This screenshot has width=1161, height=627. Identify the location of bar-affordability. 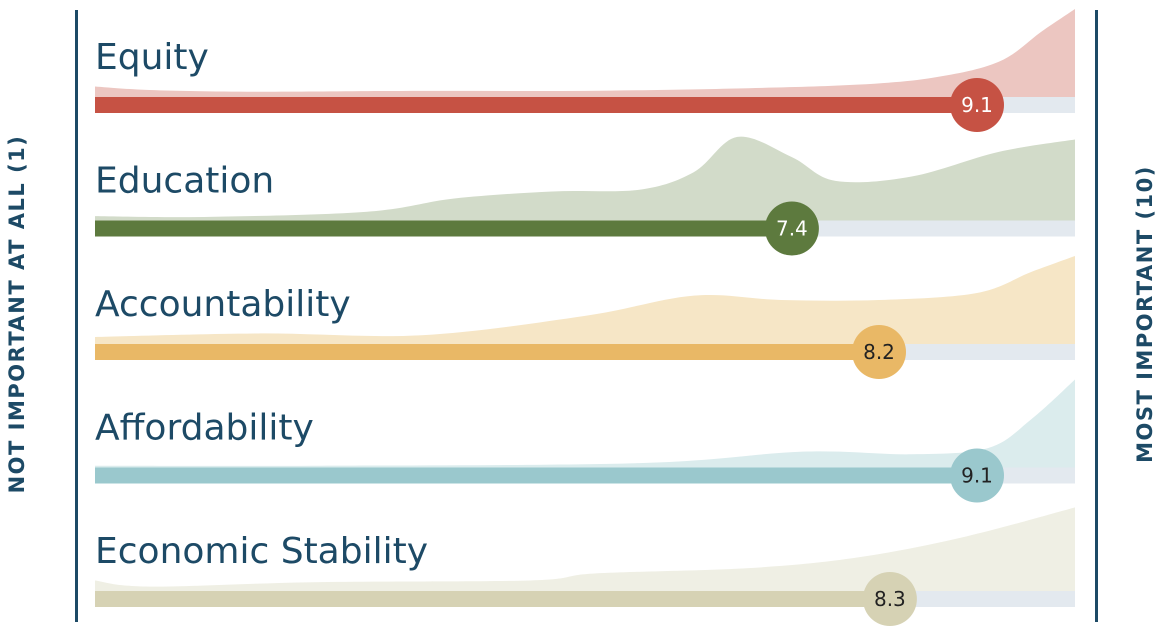
(536, 475).